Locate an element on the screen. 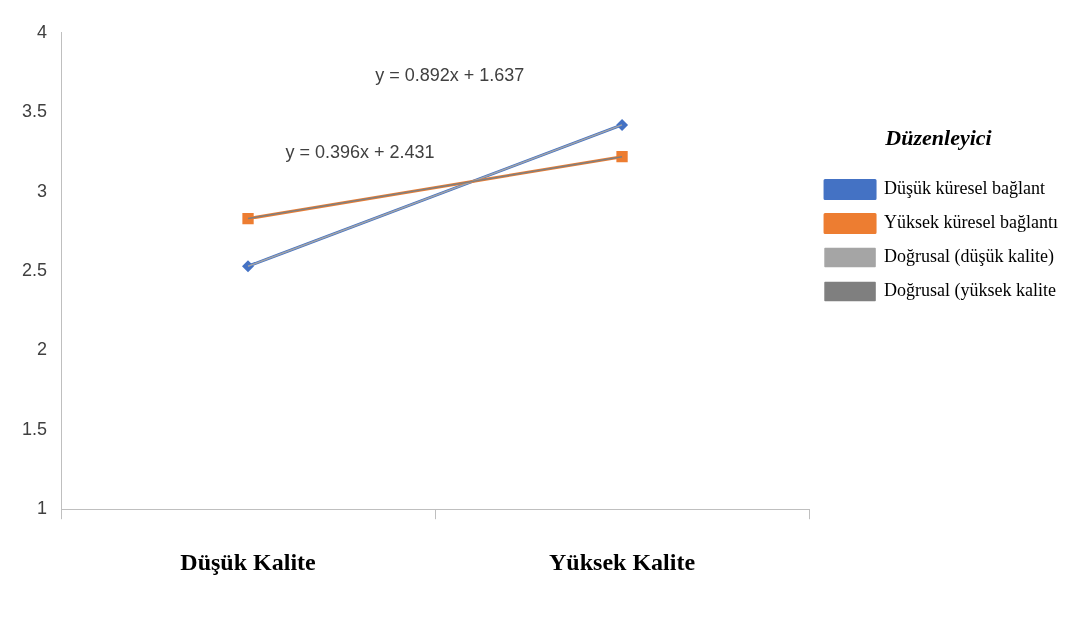 Image resolution: width=1089 pixels, height=621 pixels. legend-label: Yüksek küresel bağlantı is located at coordinates (971, 222).